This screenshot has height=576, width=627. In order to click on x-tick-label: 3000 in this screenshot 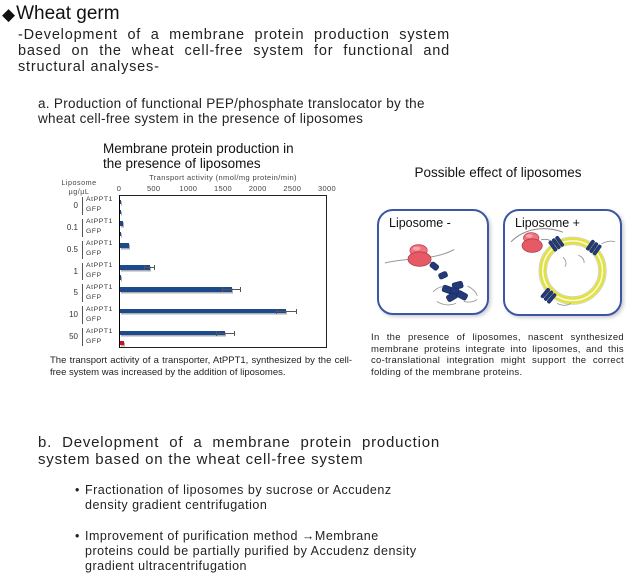, I will do `click(327, 188)`.